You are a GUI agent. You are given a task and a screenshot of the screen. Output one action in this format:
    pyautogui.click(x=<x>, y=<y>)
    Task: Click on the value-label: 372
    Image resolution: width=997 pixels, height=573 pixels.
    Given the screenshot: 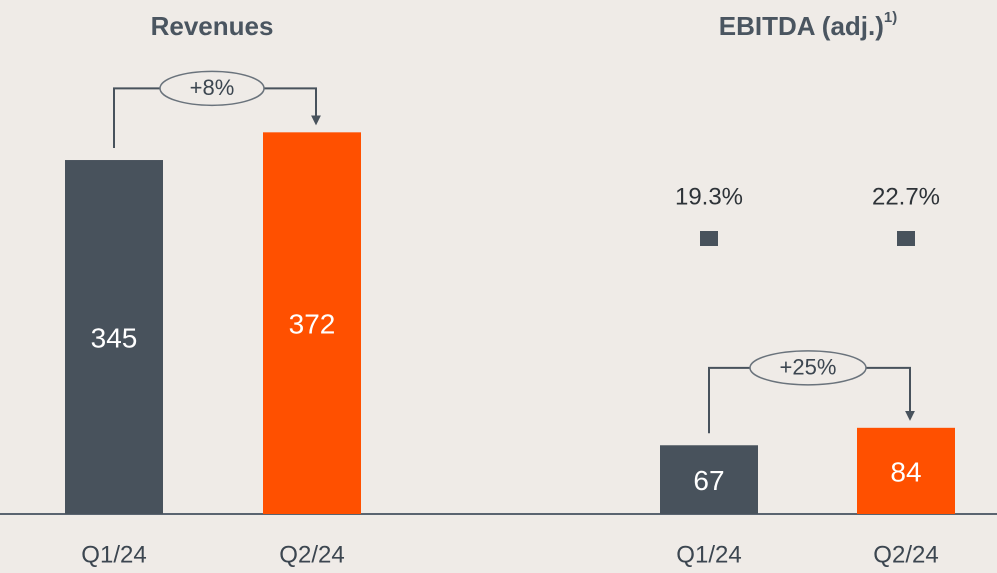 What is the action you would take?
    pyautogui.click(x=312, y=324)
    